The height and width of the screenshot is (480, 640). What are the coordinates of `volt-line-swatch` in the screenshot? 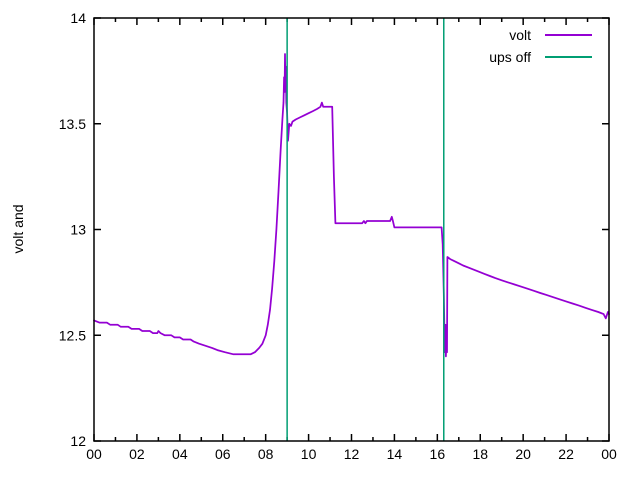 It's located at (568, 35).